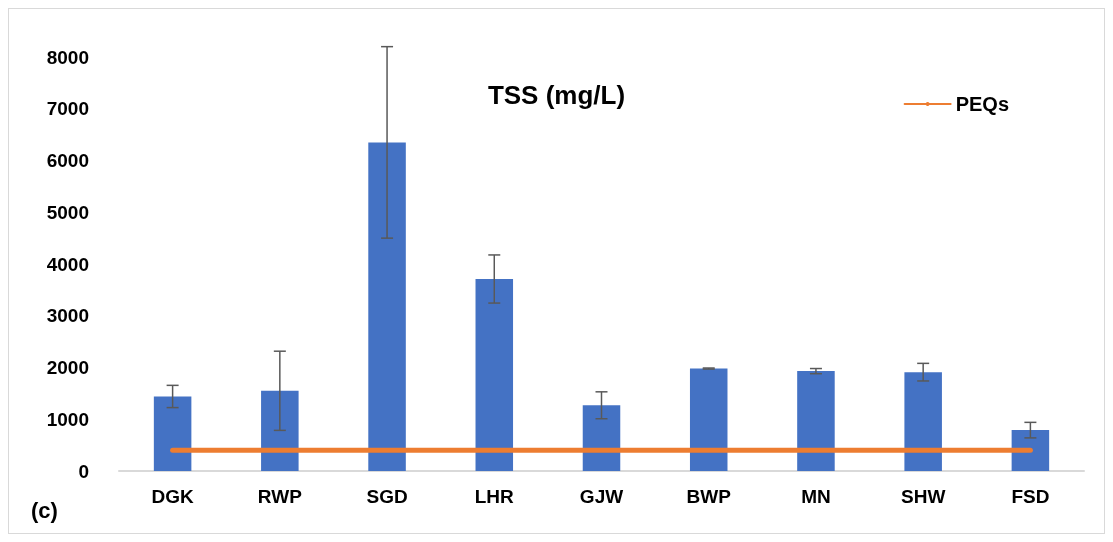  What do you see at coordinates (83, 471) in the screenshot?
I see `y-tick-label: 0` at bounding box center [83, 471].